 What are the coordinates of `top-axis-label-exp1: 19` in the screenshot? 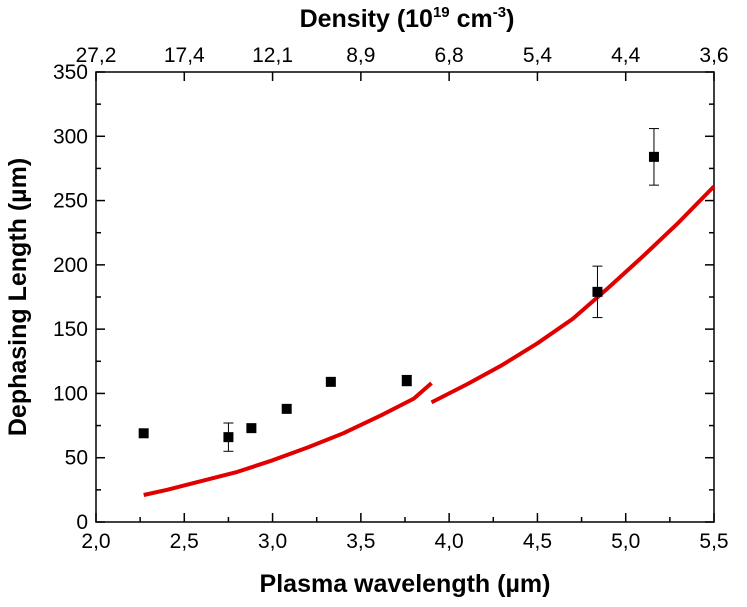 It's located at (441, 12).